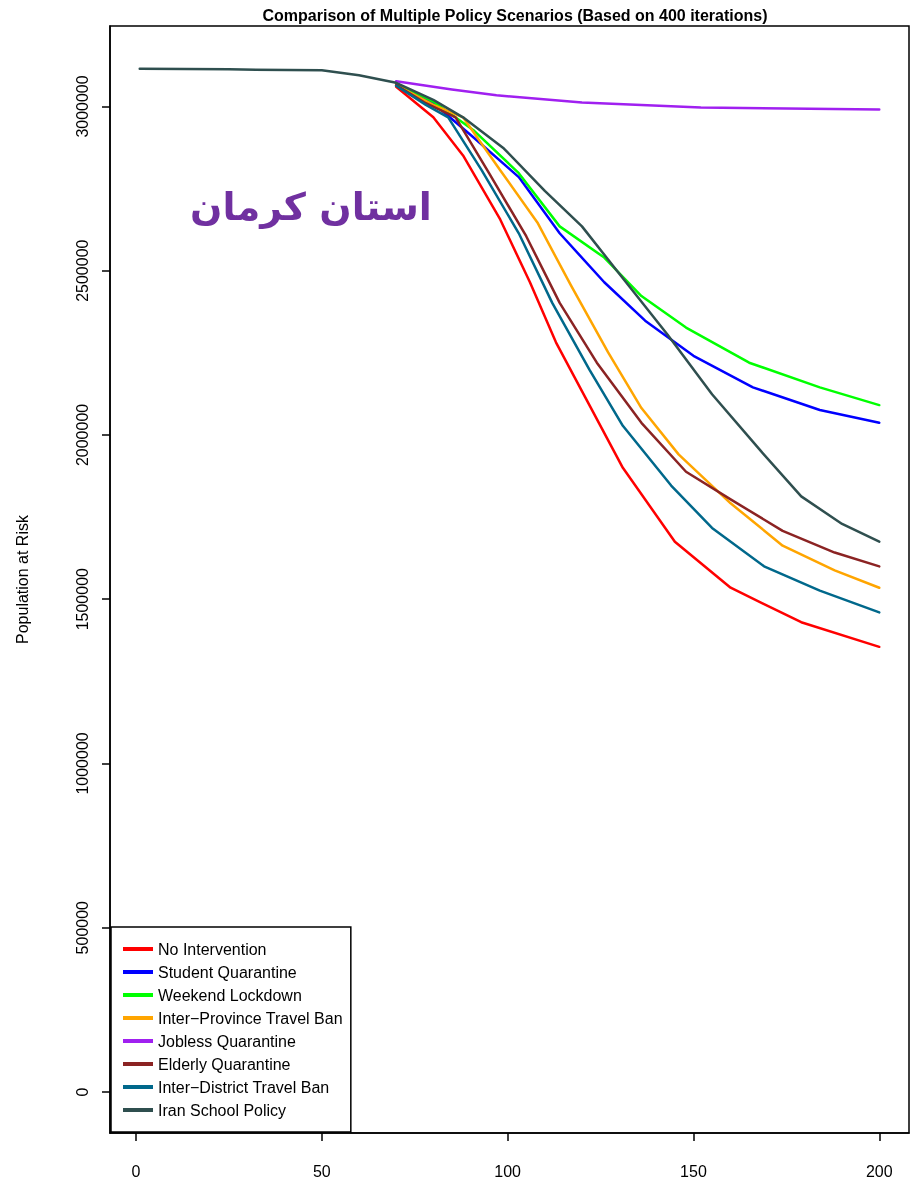 Image resolution: width=913 pixels, height=1181 pixels. What do you see at coordinates (22, 579) in the screenshot?
I see `y-axis-title: Population at Risk` at bounding box center [22, 579].